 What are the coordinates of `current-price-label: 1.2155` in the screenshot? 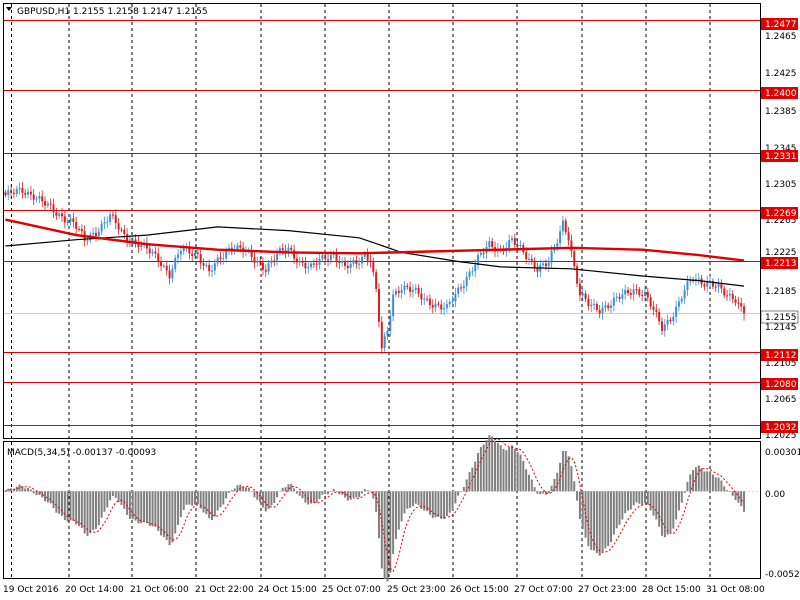 It's located at (781, 318).